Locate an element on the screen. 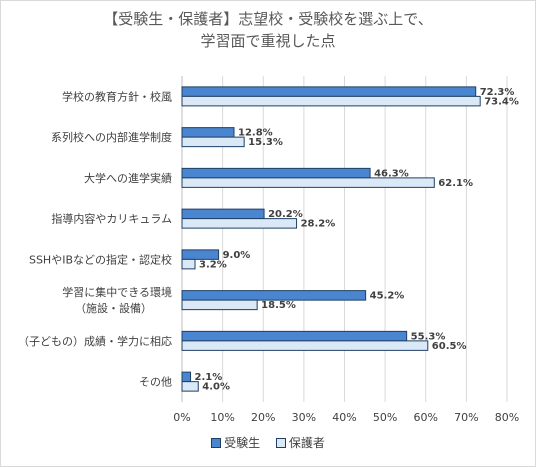 The image size is (536, 467). x-tick-label: 60% is located at coordinates (426, 417).